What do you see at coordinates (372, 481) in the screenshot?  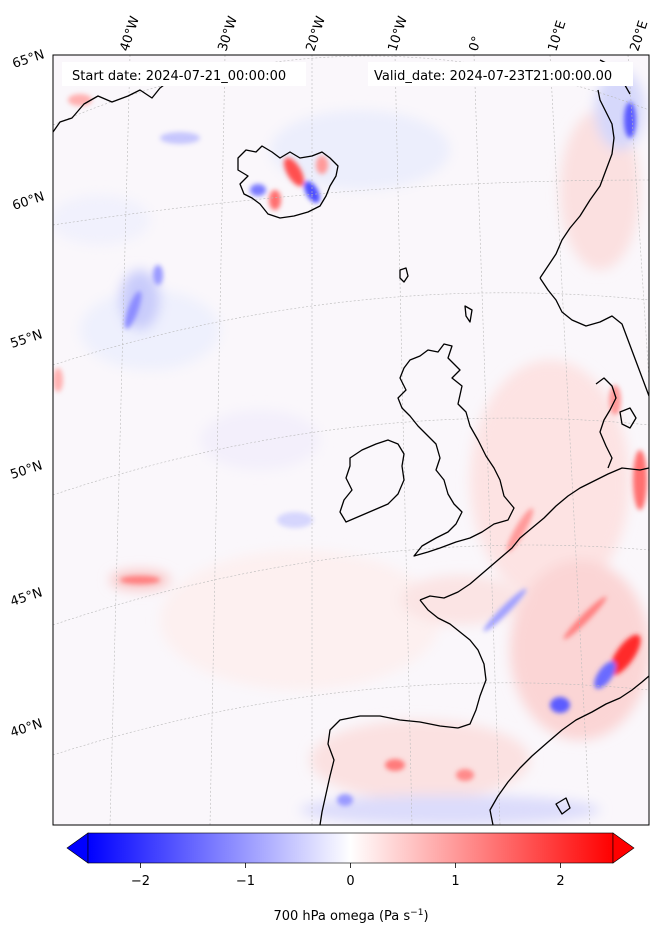 I see `coast-ireland` at bounding box center [372, 481].